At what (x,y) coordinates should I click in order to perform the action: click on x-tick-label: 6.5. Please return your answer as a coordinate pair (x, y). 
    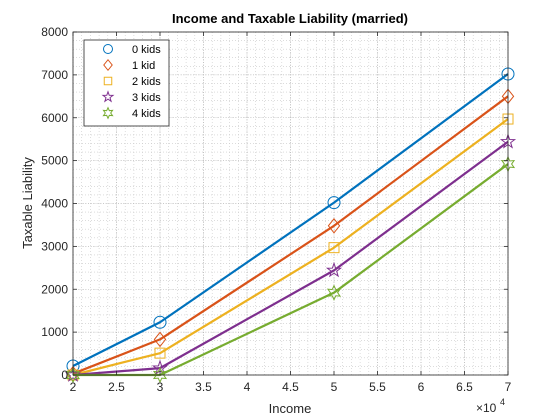
    Looking at the image, I should click on (464, 387).